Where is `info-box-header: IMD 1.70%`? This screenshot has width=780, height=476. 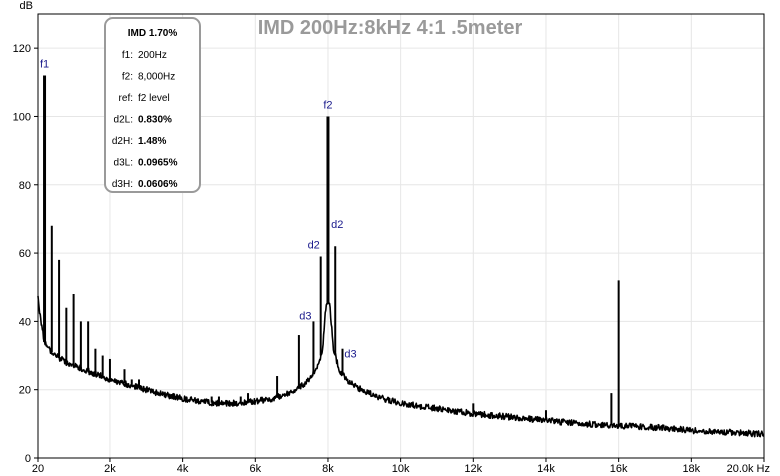
info-box-header: IMD 1.70% is located at coordinates (153, 33).